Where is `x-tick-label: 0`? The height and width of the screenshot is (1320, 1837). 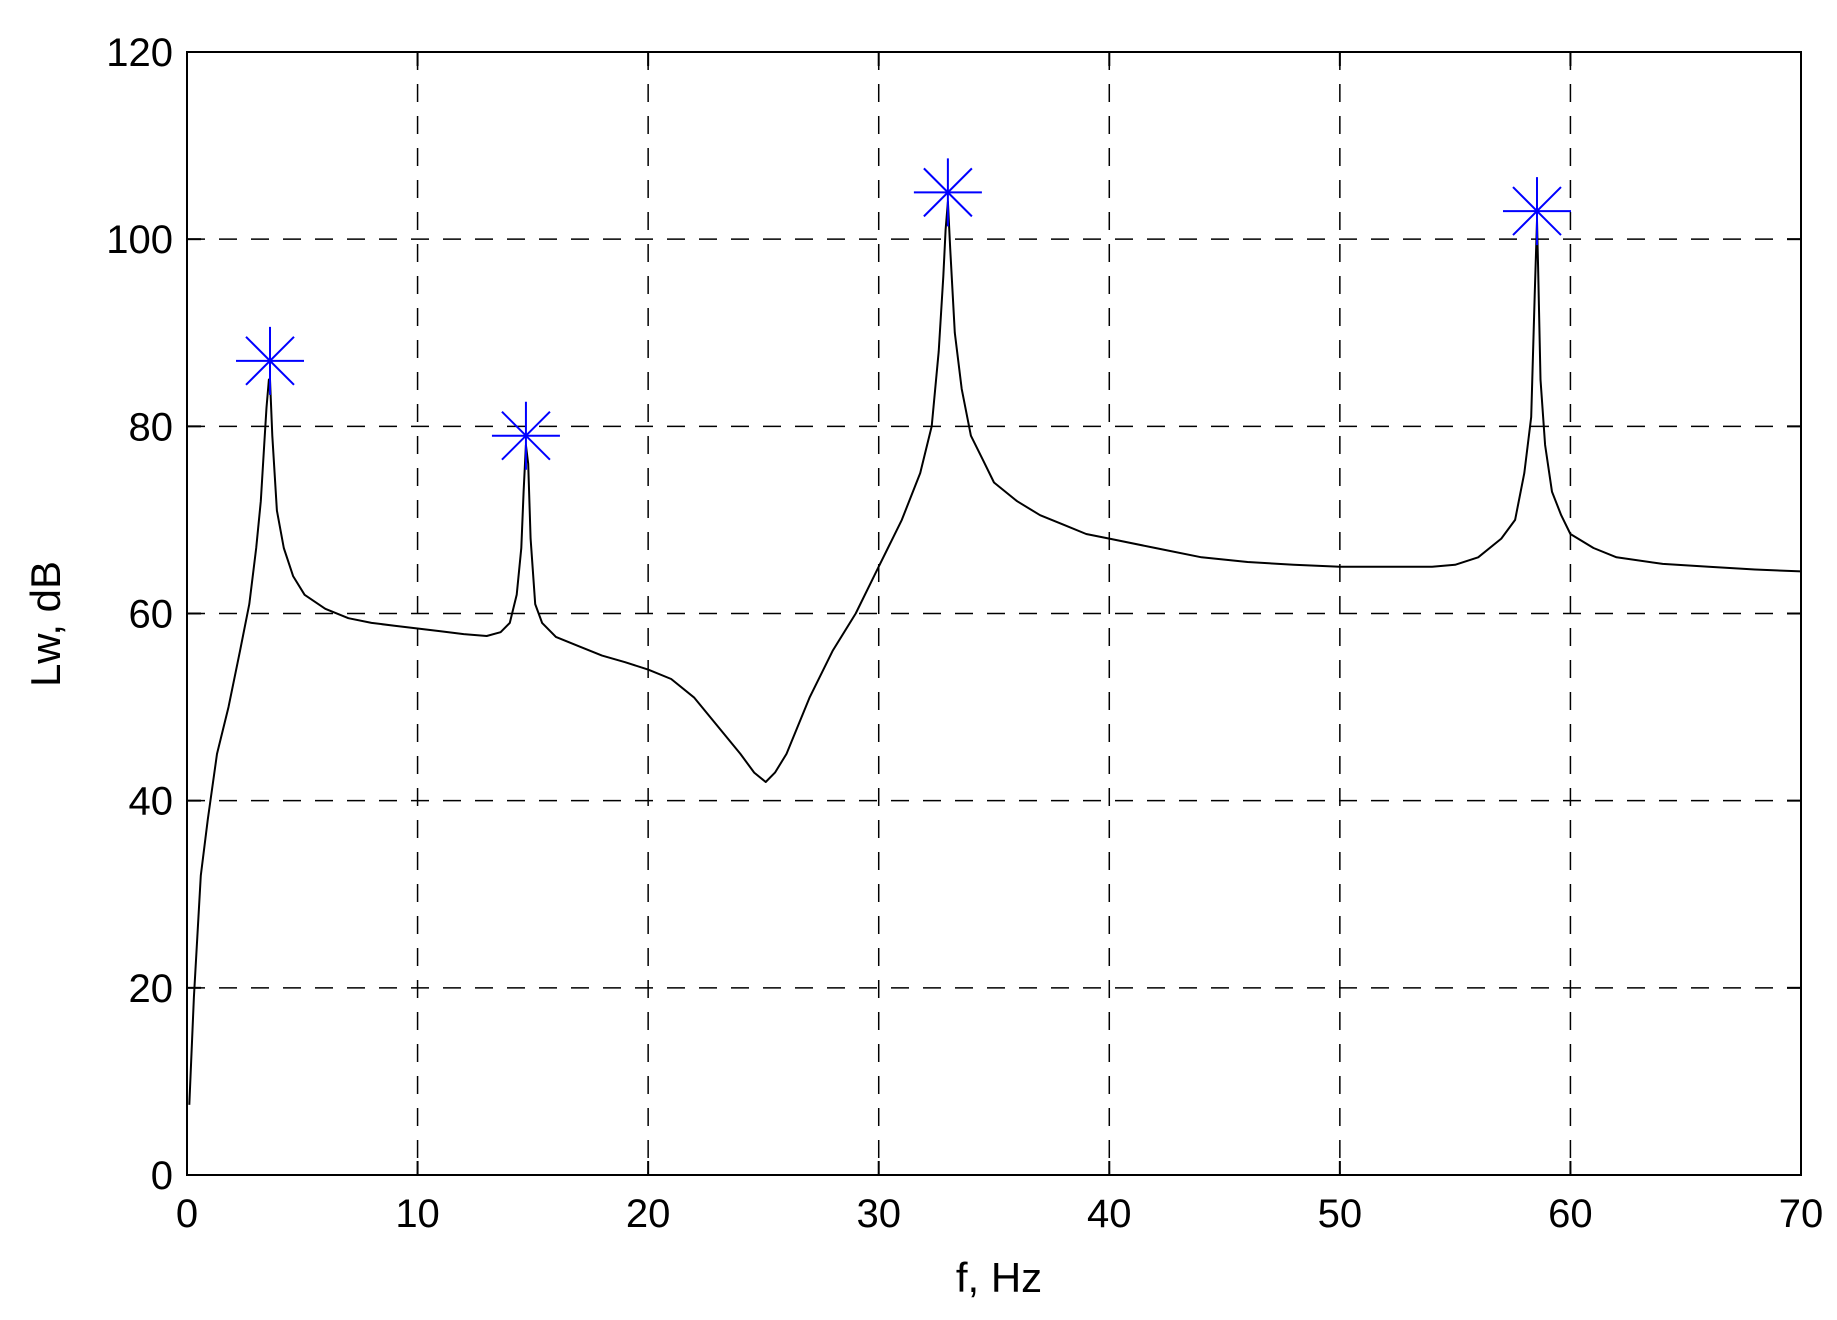
x-tick-label: 0 is located at coordinates (187, 1214).